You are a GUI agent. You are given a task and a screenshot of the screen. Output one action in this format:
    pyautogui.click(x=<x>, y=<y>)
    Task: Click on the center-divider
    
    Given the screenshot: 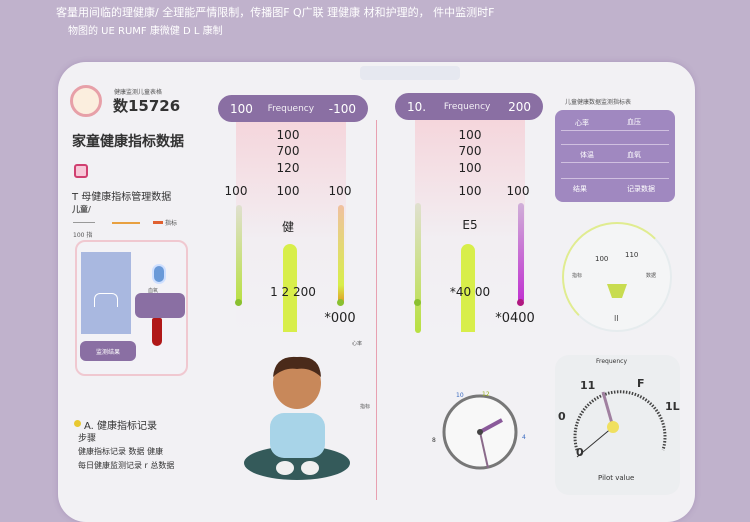 What is the action you would take?
    pyautogui.click(x=376, y=310)
    